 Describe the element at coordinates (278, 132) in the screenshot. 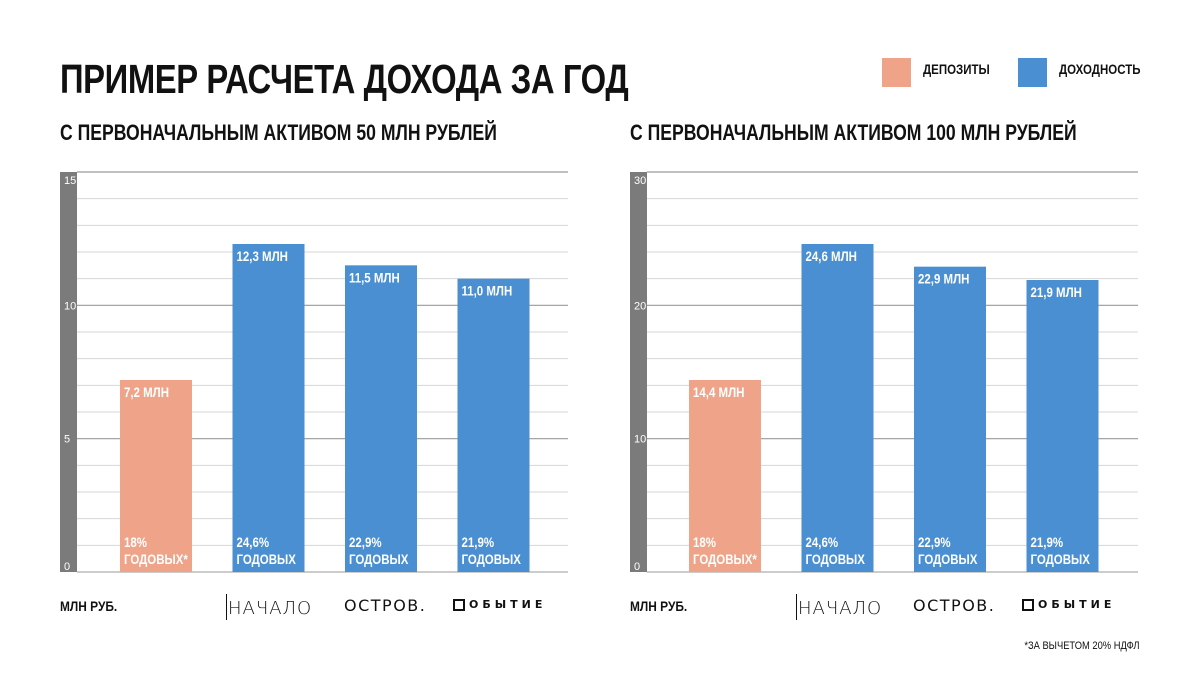

I see `chart-1-title: С ПЕРВОНАЧАЛЬНЫМ АКТИВОМ 50 МЛН РУБЛЕЙ` at that location.